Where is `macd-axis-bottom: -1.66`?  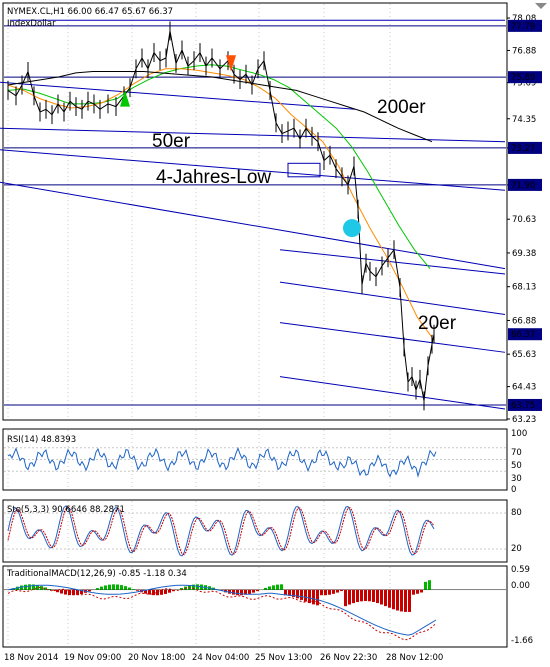
macd-axis-bottom: -1.66 is located at coordinates (522, 641).